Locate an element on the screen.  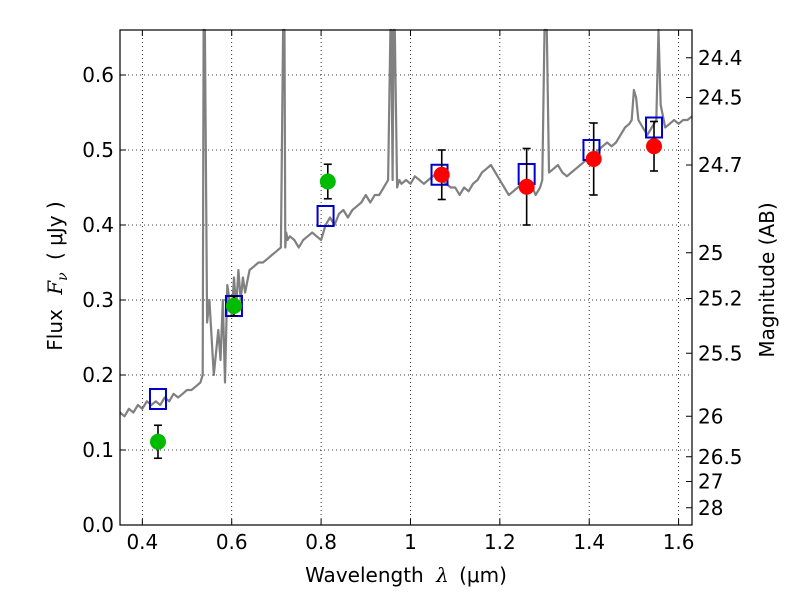
x-tick-label: 1.2 is located at coordinates (500, 542).